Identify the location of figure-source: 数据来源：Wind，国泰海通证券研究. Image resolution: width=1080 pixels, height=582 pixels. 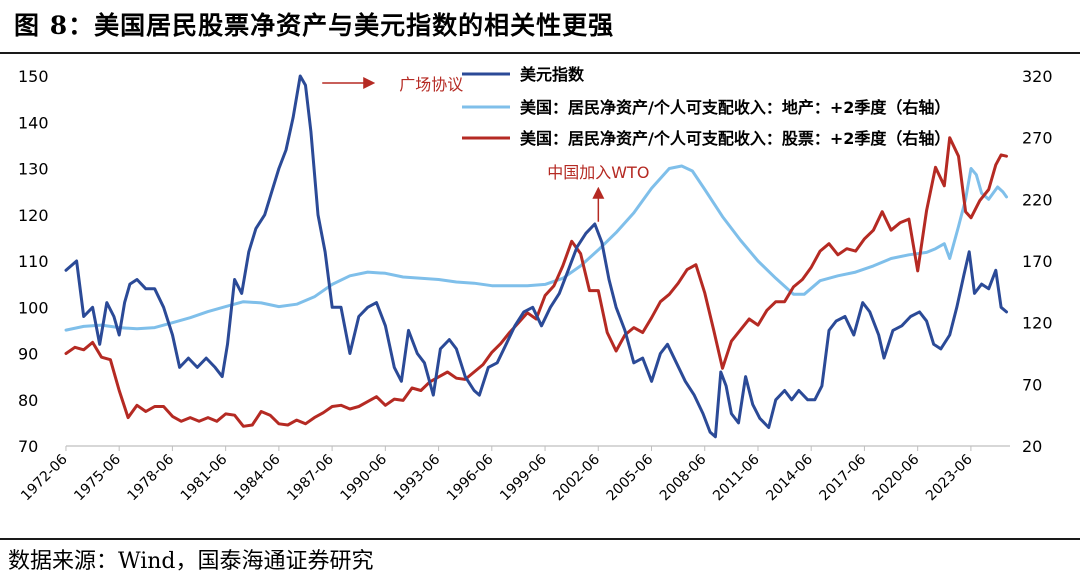
(191, 561).